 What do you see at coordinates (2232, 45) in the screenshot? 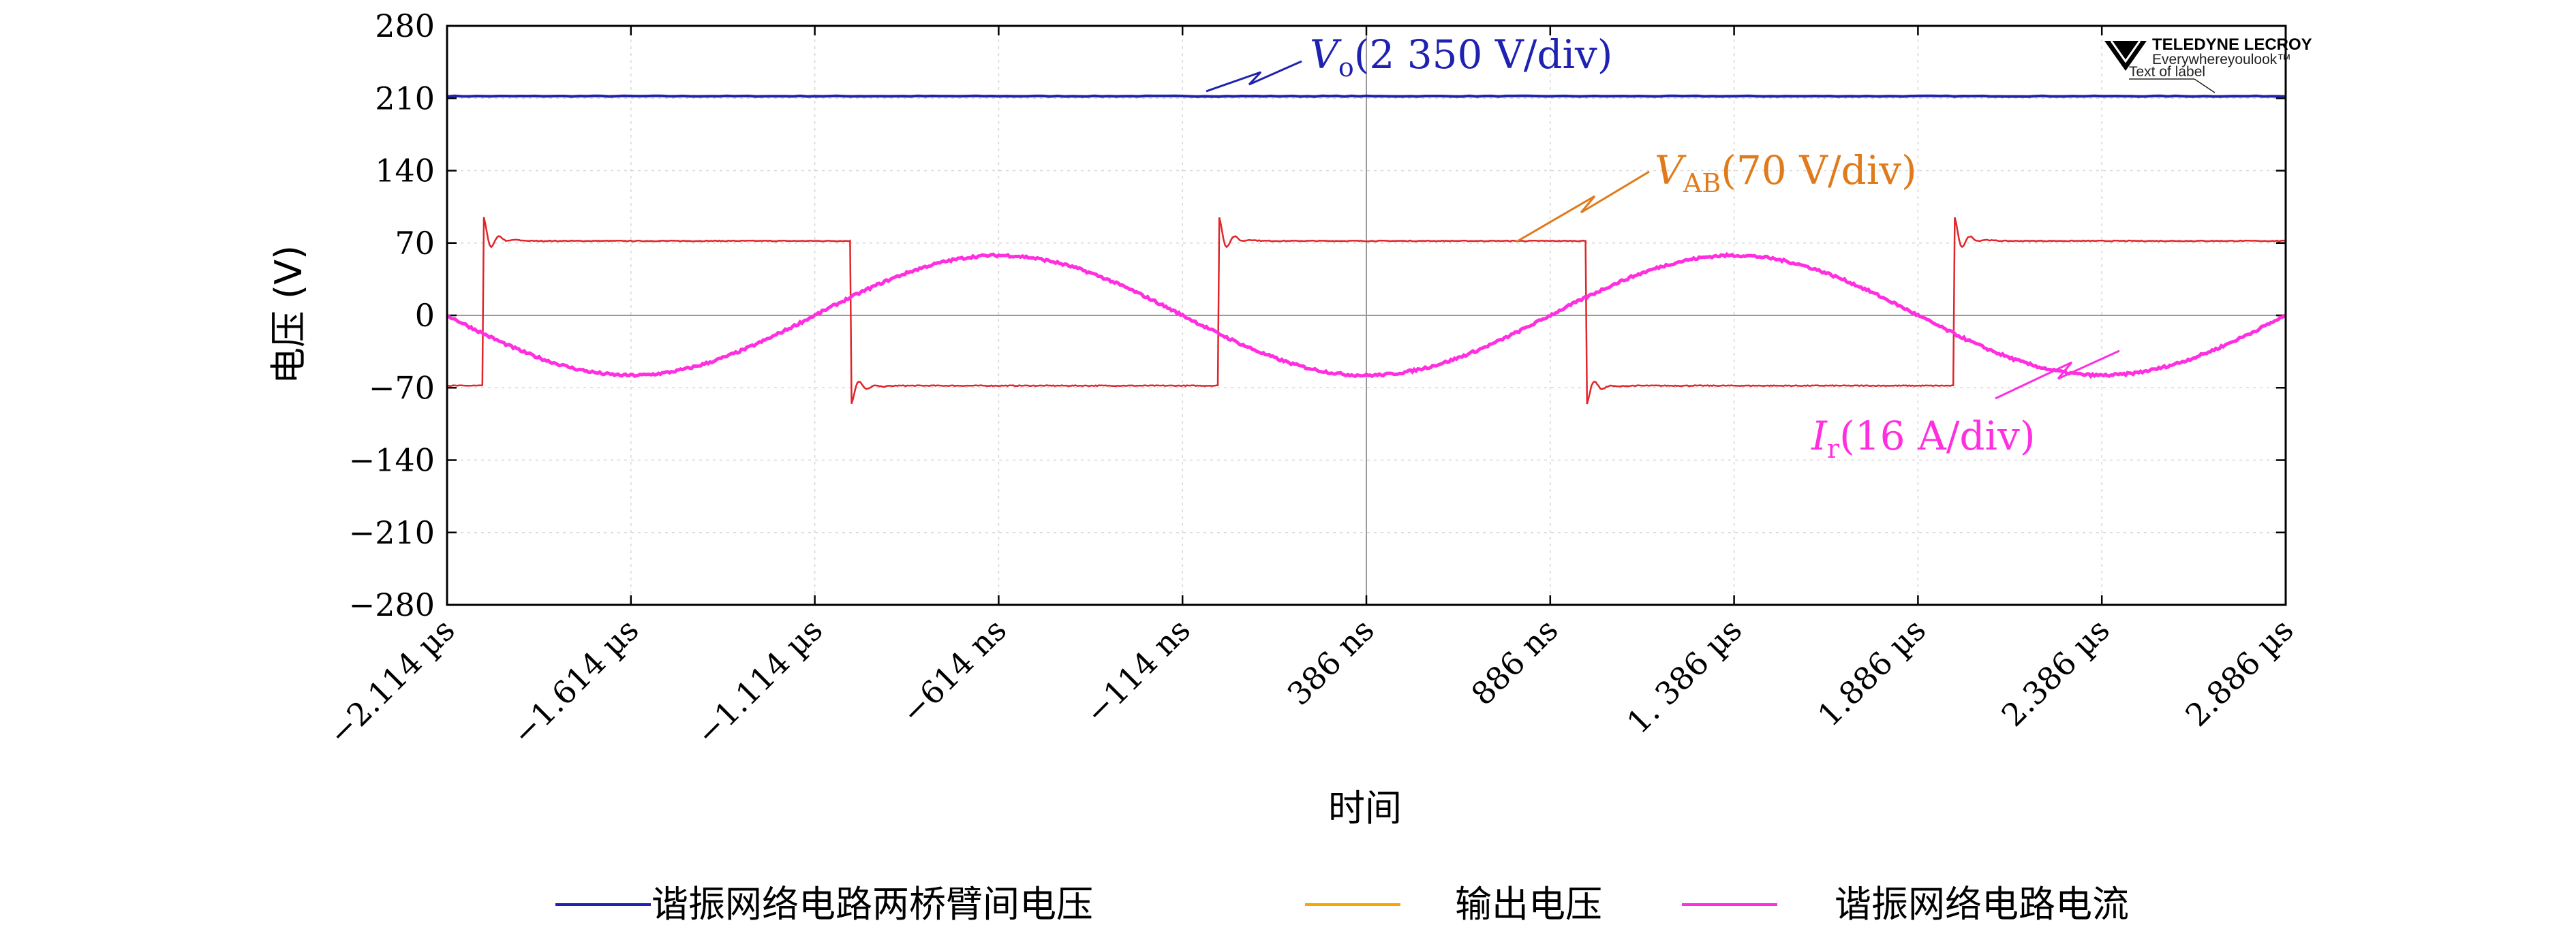
I see `logo-brand: TELEDYNE LECROY` at bounding box center [2232, 45].